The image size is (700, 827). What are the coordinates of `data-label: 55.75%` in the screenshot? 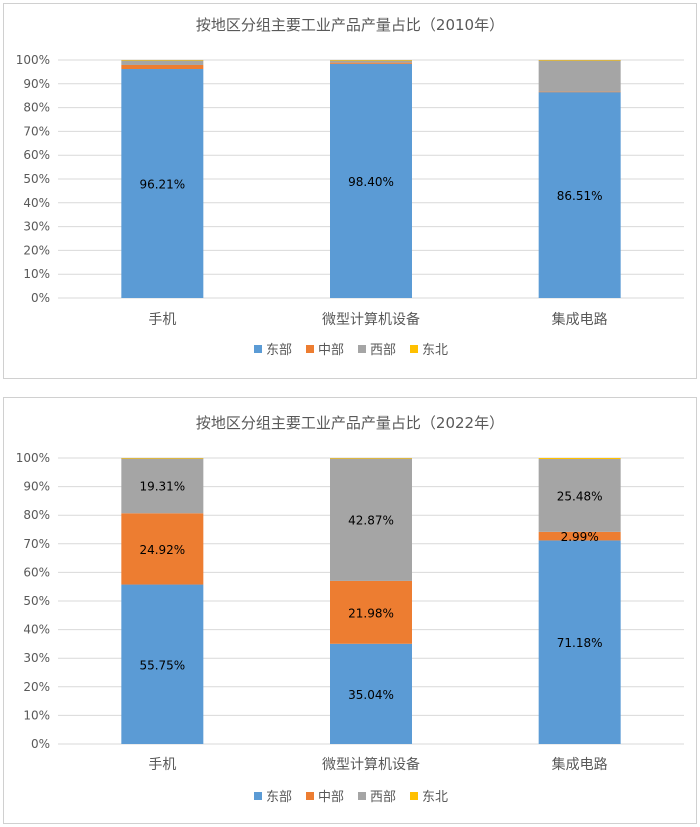 It's located at (162, 665).